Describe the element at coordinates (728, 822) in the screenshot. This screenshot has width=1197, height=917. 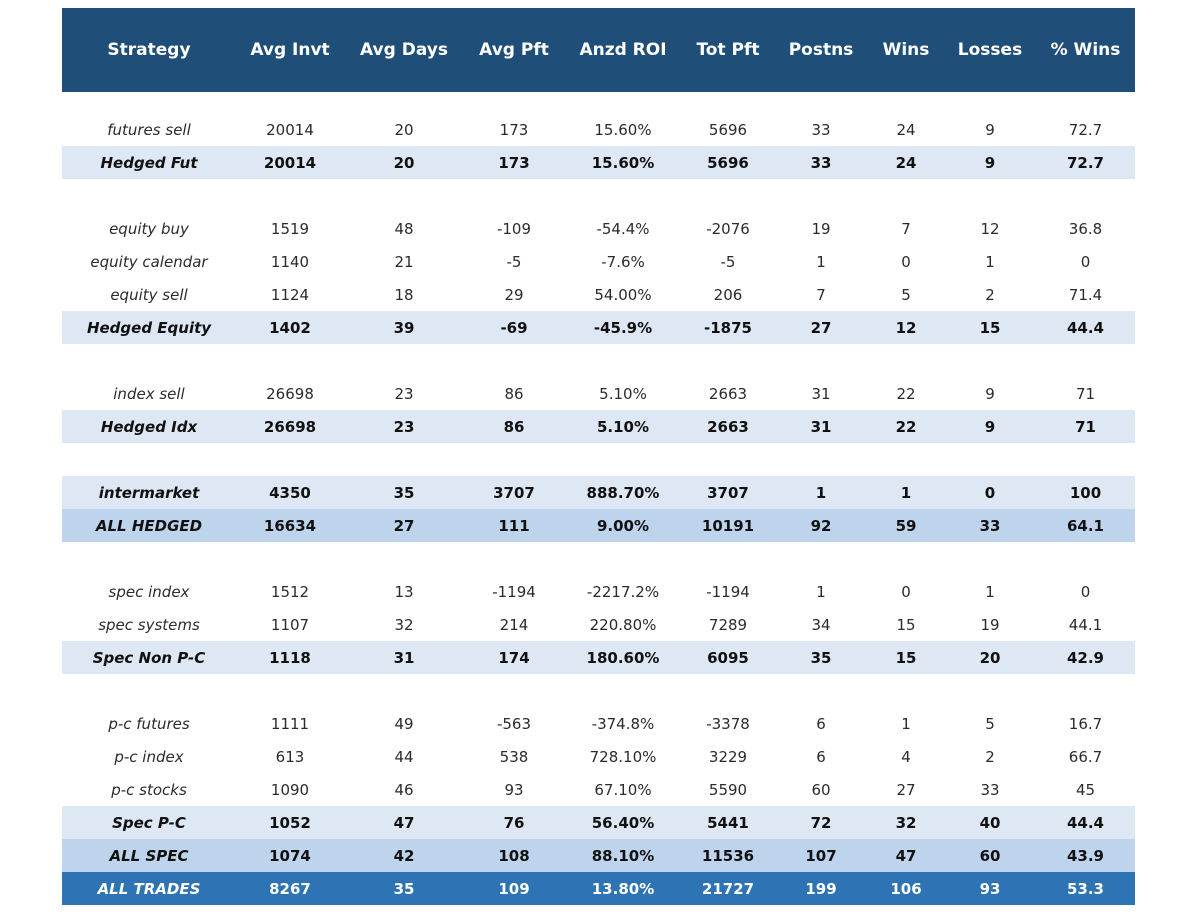
I see `table-cell: 5441` at that location.